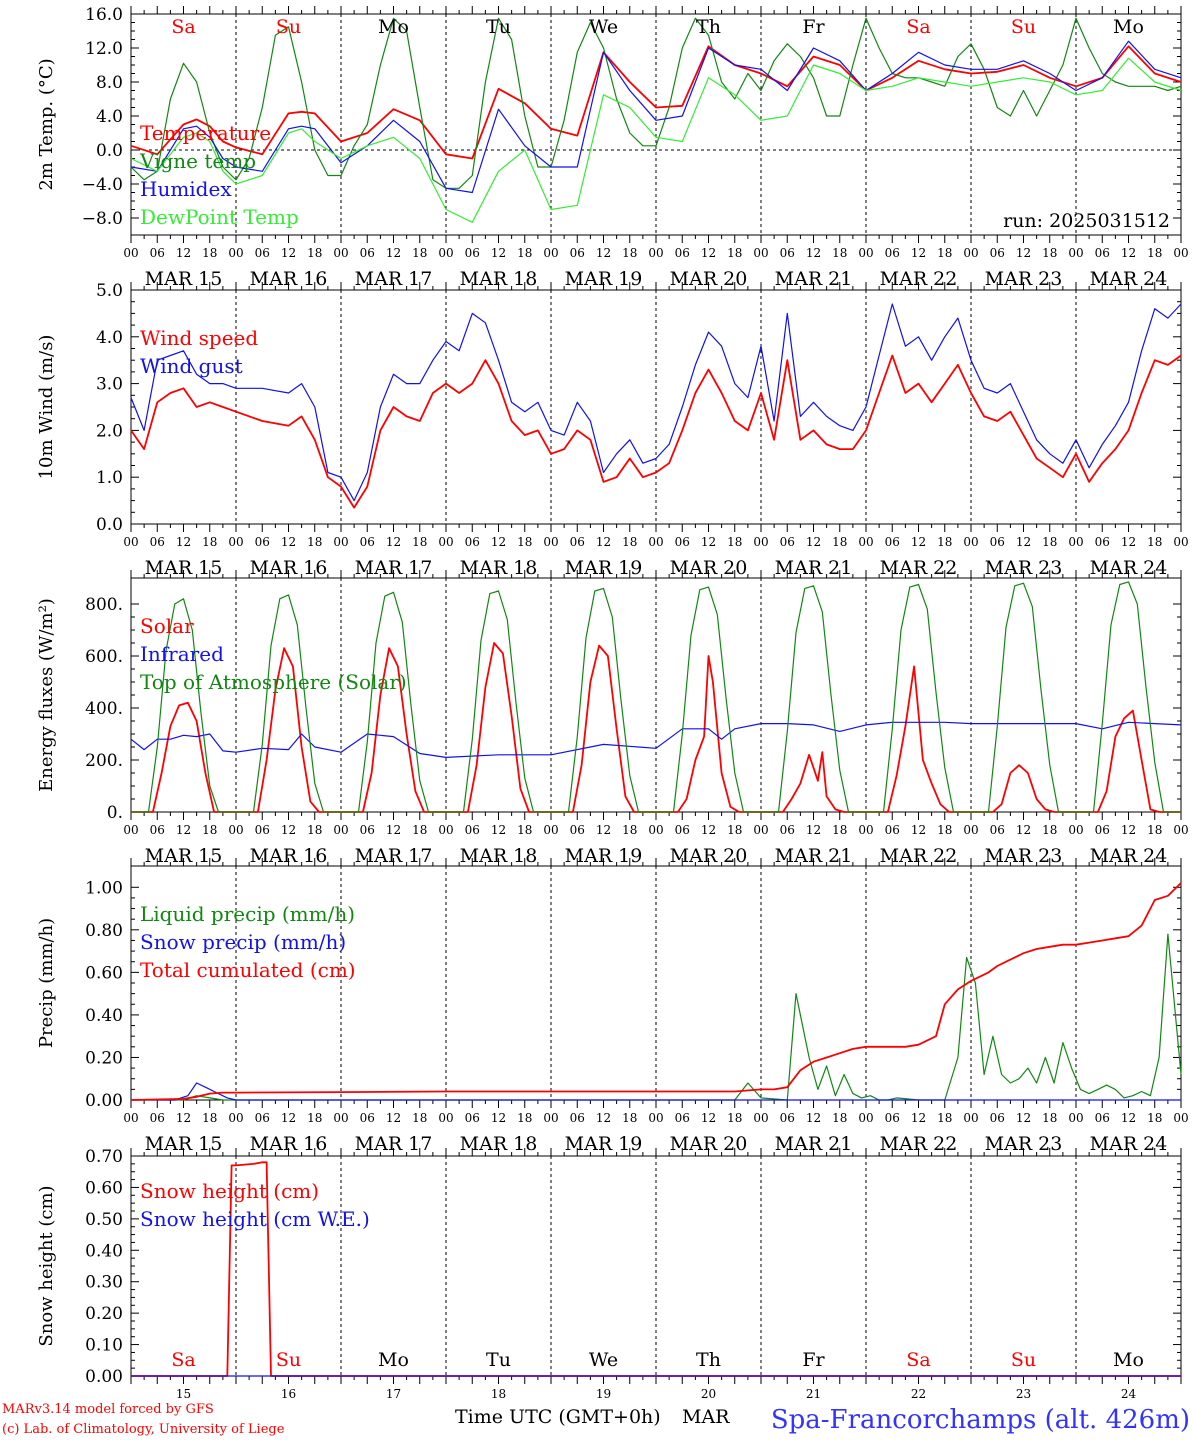 Image resolution: width=1194 pixels, height=1440 pixels. Describe the element at coordinates (813, 27) in the screenshot. I see `weekday-label: Fr` at that location.